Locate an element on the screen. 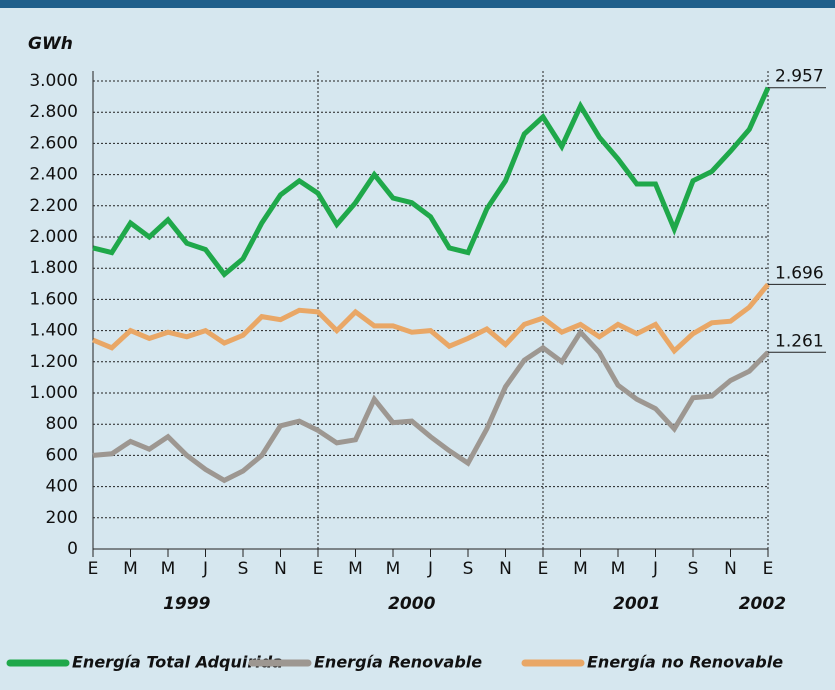 The height and width of the screenshot is (690, 835). end-label: 2.957 is located at coordinates (799, 77).